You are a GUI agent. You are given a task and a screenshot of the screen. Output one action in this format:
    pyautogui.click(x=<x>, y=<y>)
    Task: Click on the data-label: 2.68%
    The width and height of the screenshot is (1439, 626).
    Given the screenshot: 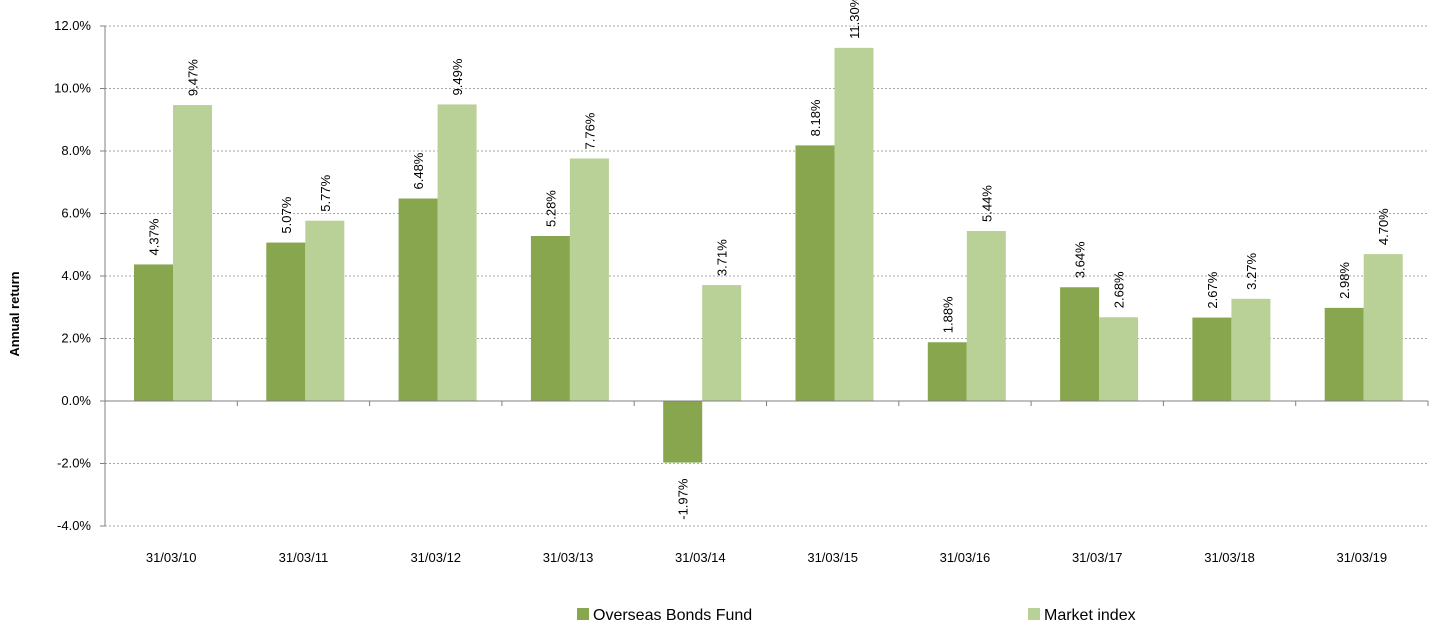 What is the action you would take?
    pyautogui.click(x=1119, y=289)
    